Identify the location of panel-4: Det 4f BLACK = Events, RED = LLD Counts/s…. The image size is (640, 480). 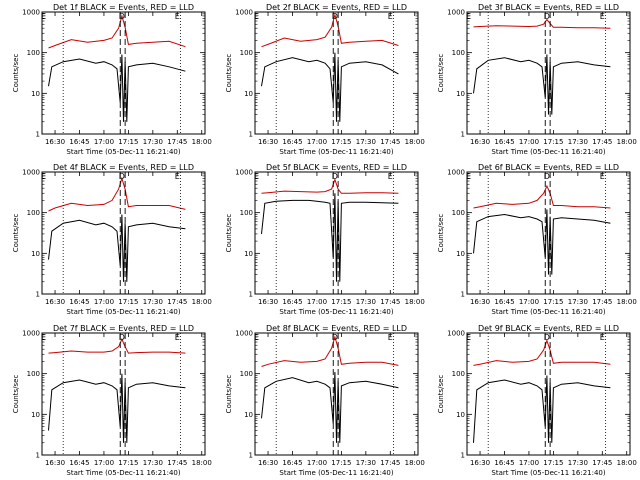
(112, 239).